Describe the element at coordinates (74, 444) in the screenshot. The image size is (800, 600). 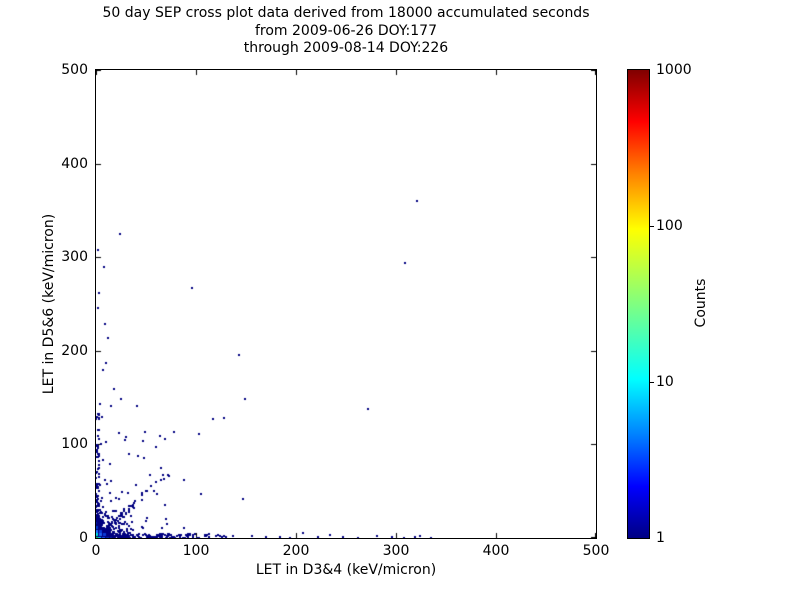
I see `y-tick-label-100: 100` at that location.